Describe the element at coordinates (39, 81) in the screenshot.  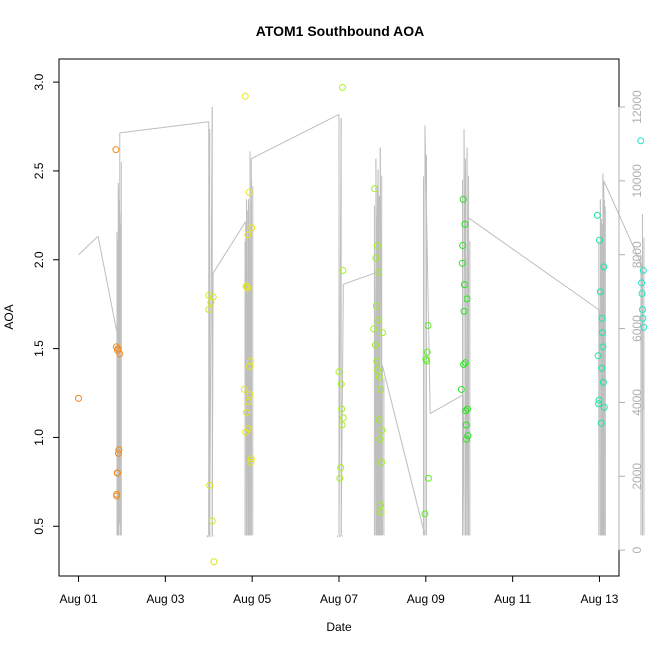
I see `y-tick-label: 3.0` at that location.